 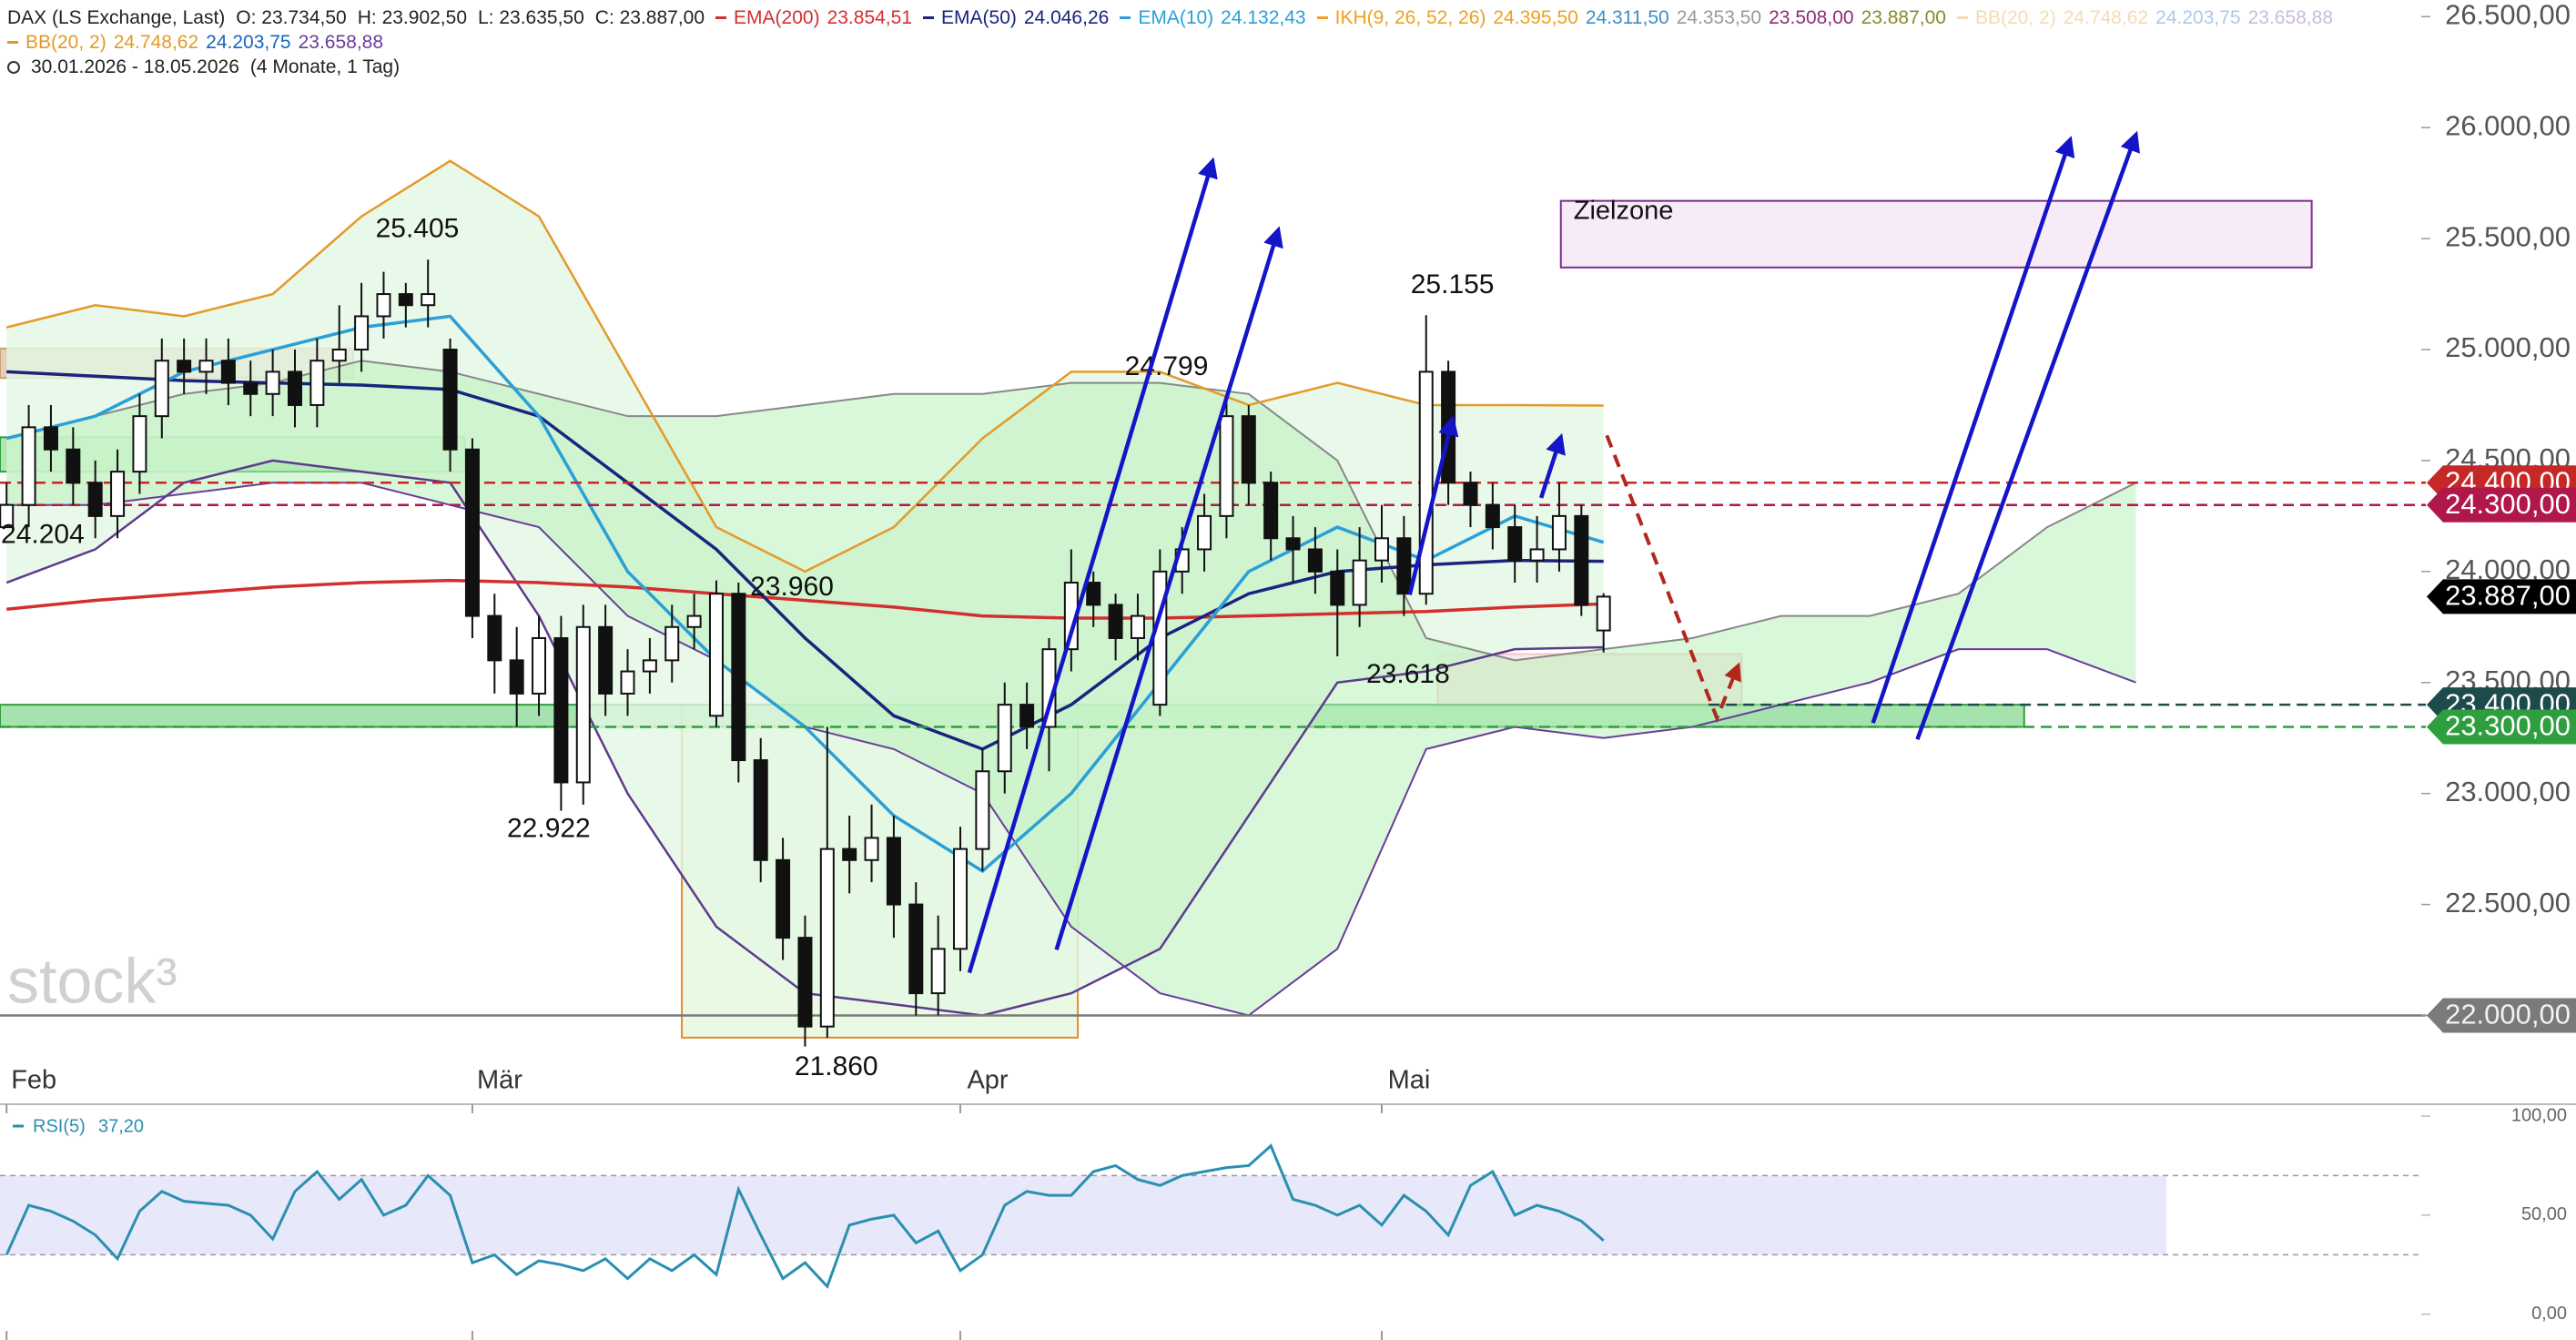 I want to click on legend-row: 30.01.2026 - 18.05.2026 (4 Monate, 1 Tag), so click(x=1170, y=67).